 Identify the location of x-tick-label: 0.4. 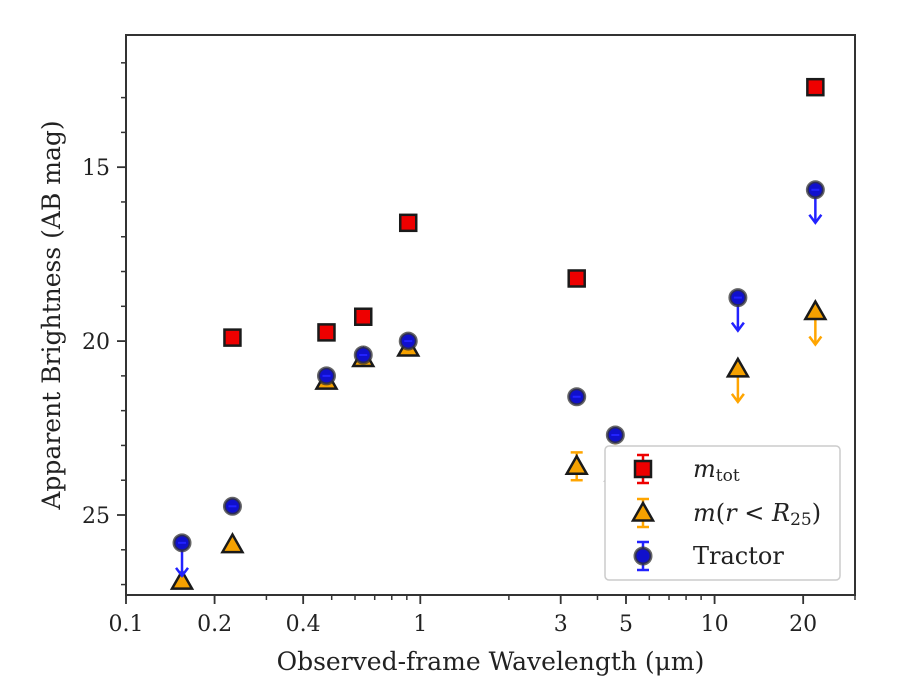
(303, 624).